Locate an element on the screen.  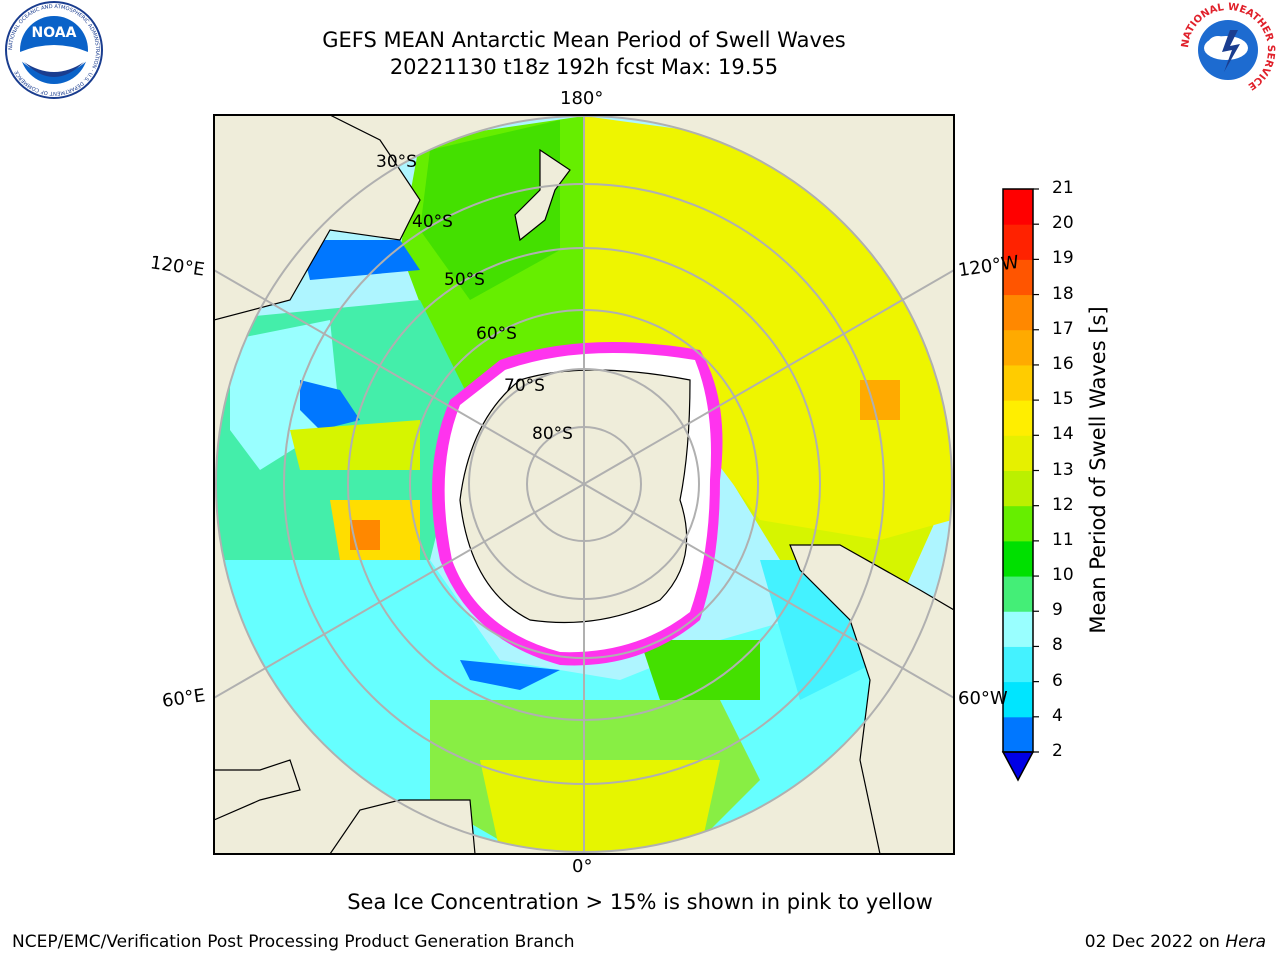
colorbar-tick-label: 9 is located at coordinates (1057, 610).